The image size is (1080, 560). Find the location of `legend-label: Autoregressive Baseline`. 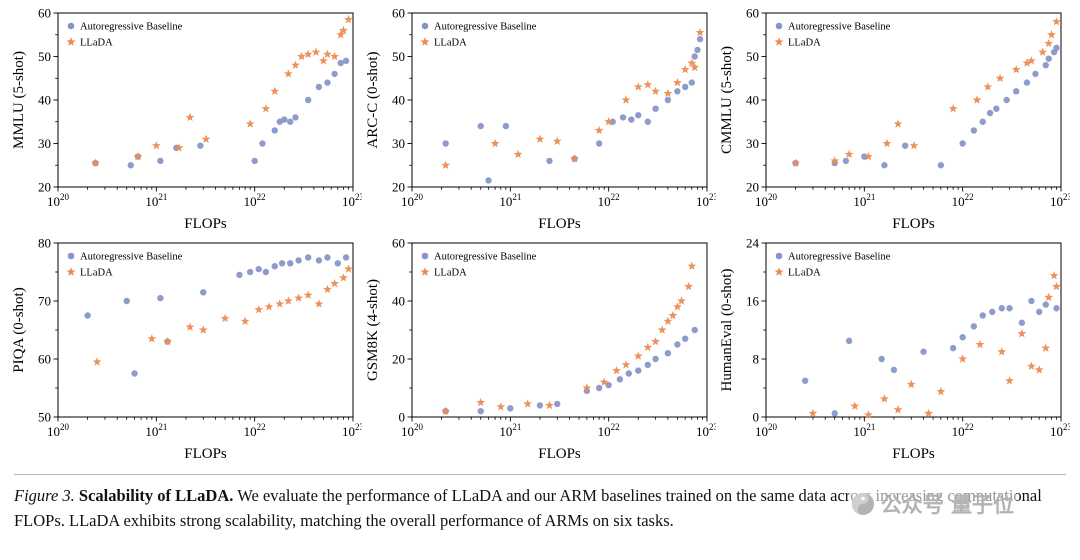

legend-label: Autoregressive Baseline is located at coordinates (131, 257).